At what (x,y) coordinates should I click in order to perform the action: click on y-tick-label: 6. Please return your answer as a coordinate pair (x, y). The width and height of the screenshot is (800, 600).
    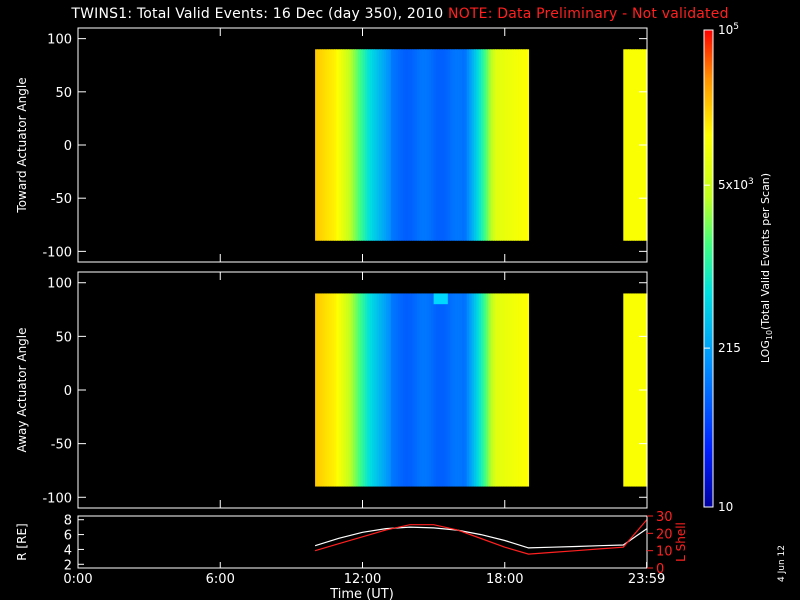
    Looking at the image, I should click on (68, 536).